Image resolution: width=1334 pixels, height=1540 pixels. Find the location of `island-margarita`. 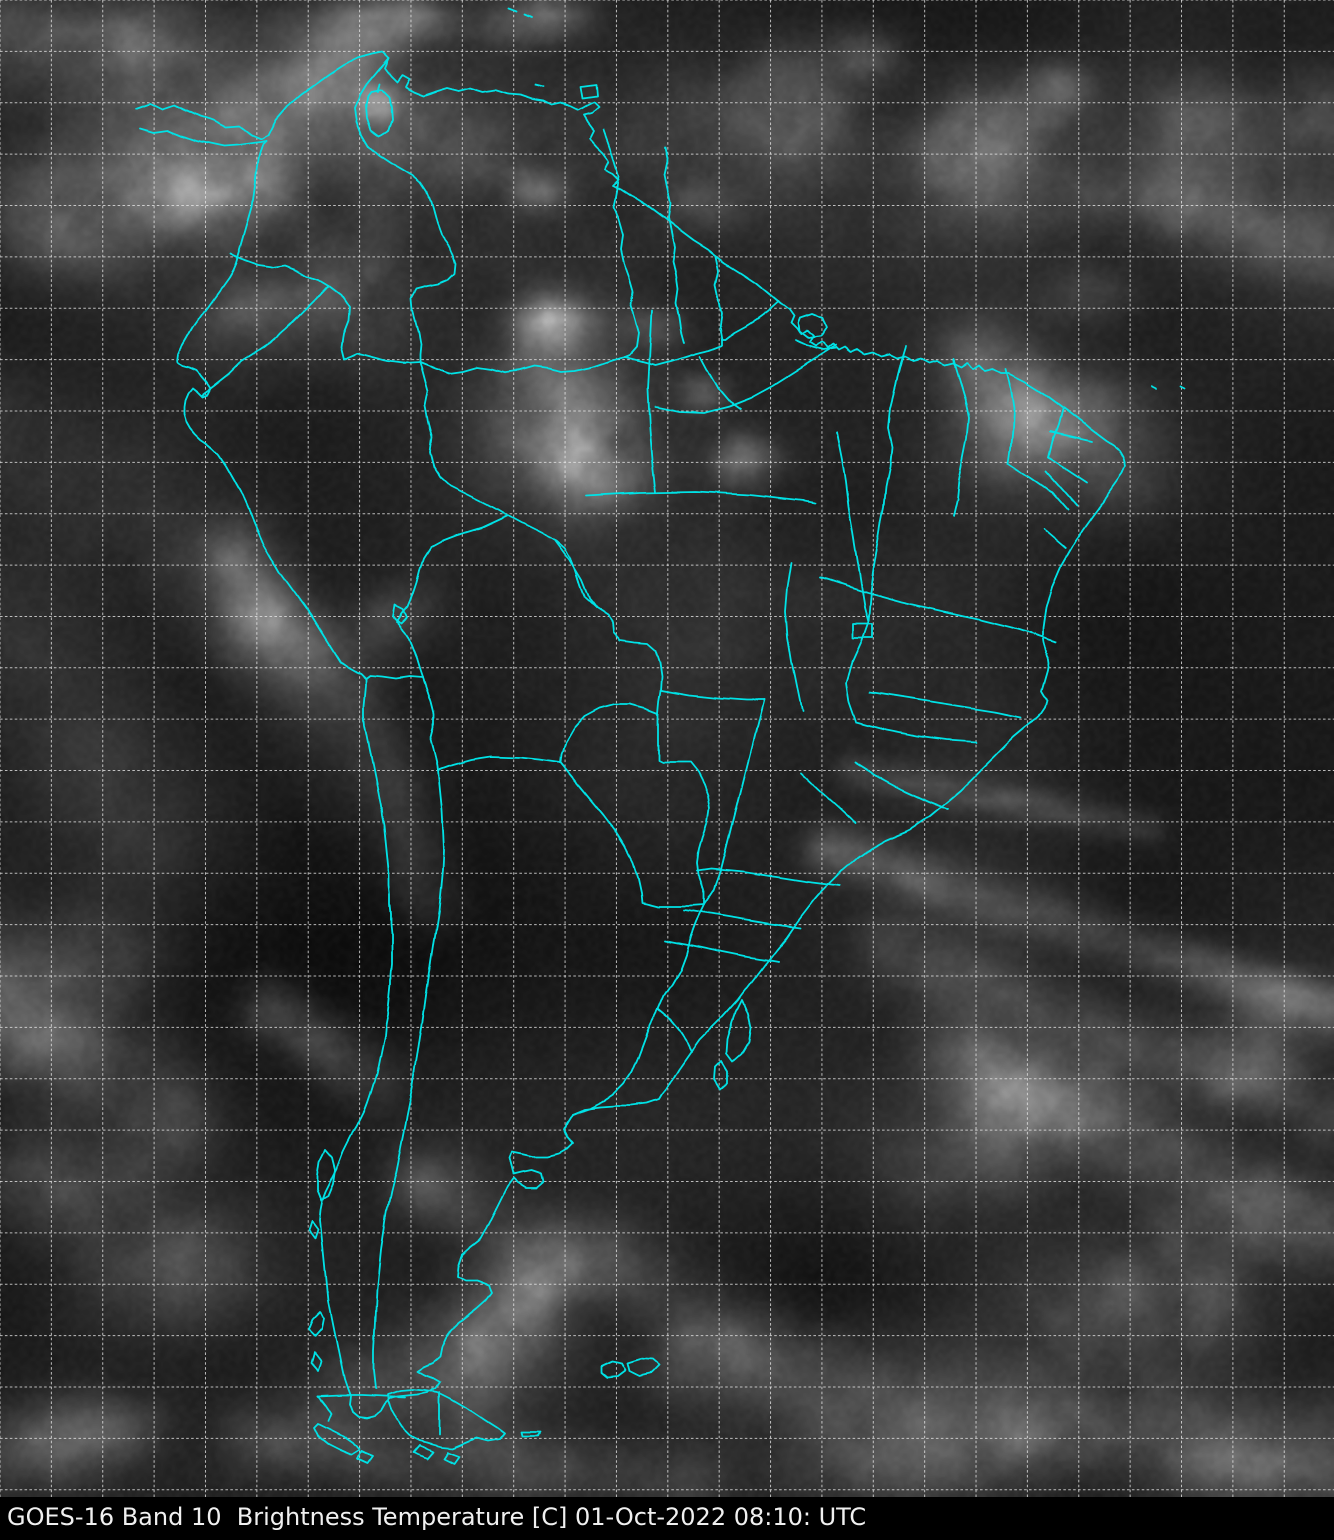

island-margarita is located at coordinates (540, 85).